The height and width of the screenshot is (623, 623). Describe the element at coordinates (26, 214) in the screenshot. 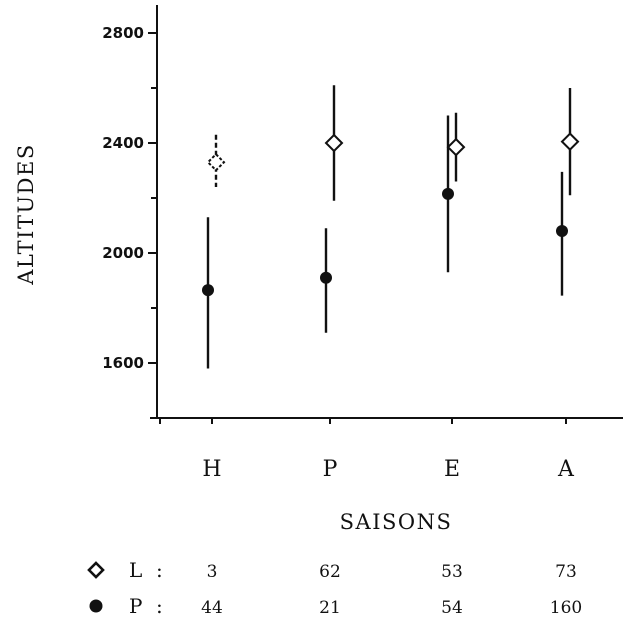

I see `y-axis-title: ALTITUDES` at that location.